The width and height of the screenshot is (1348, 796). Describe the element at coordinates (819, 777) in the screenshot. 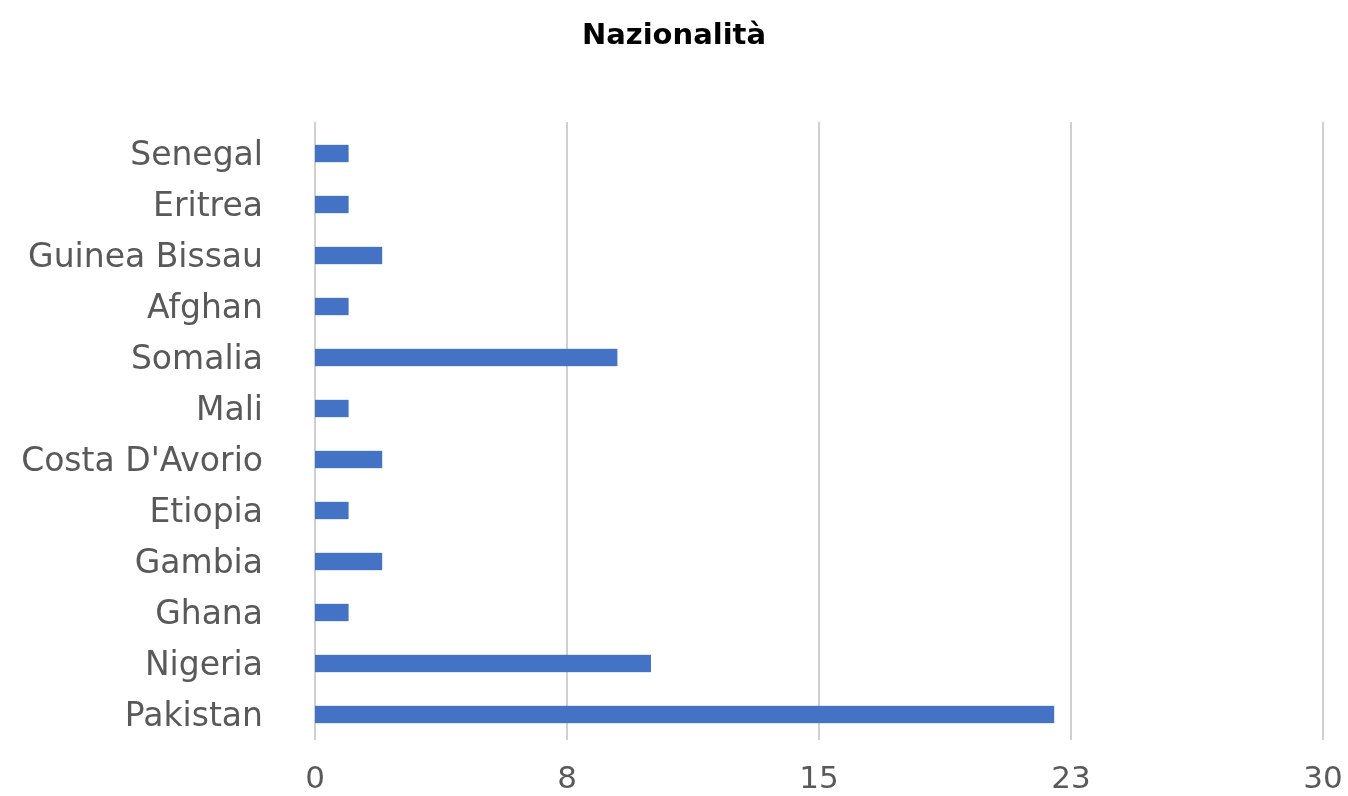

I see `x-tick-label: 15` at that location.